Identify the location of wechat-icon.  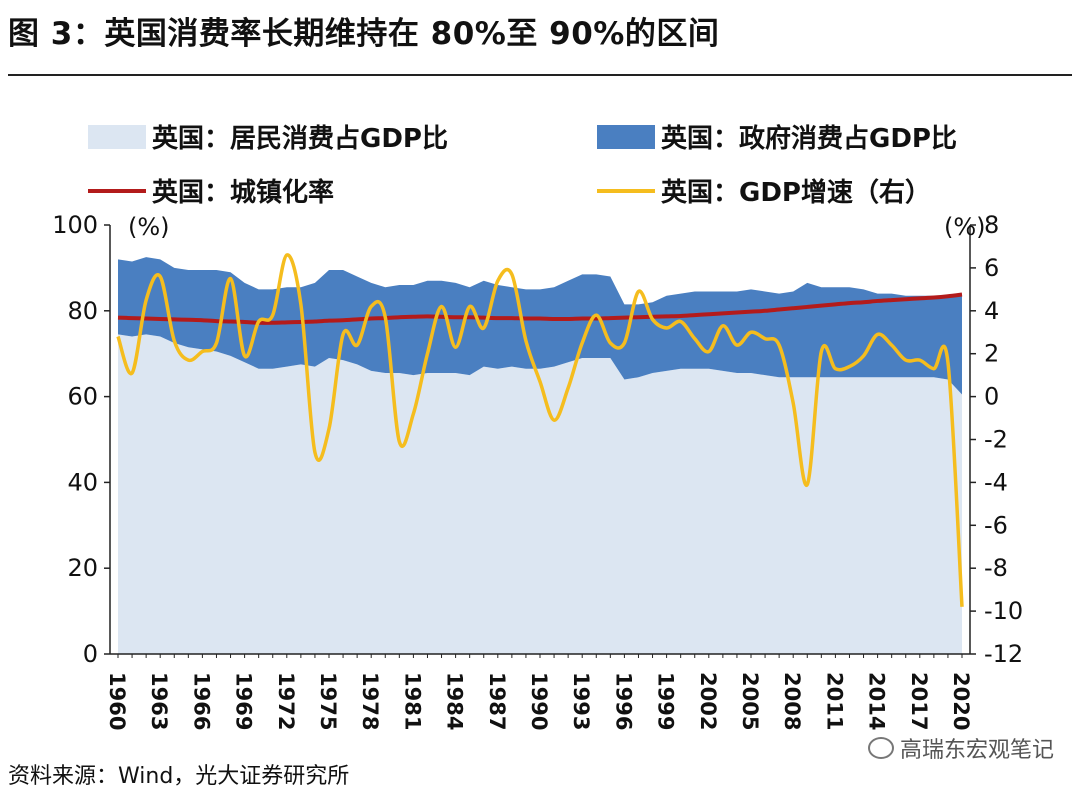
(880, 748).